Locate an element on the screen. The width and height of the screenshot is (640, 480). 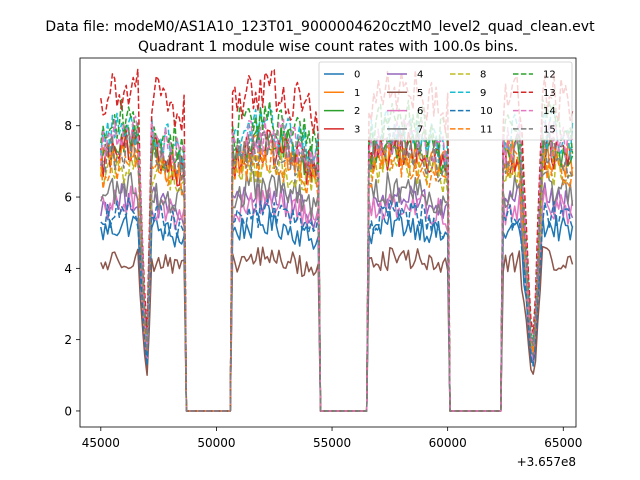
x-offset-label: +3.657e8 is located at coordinates (546, 462).